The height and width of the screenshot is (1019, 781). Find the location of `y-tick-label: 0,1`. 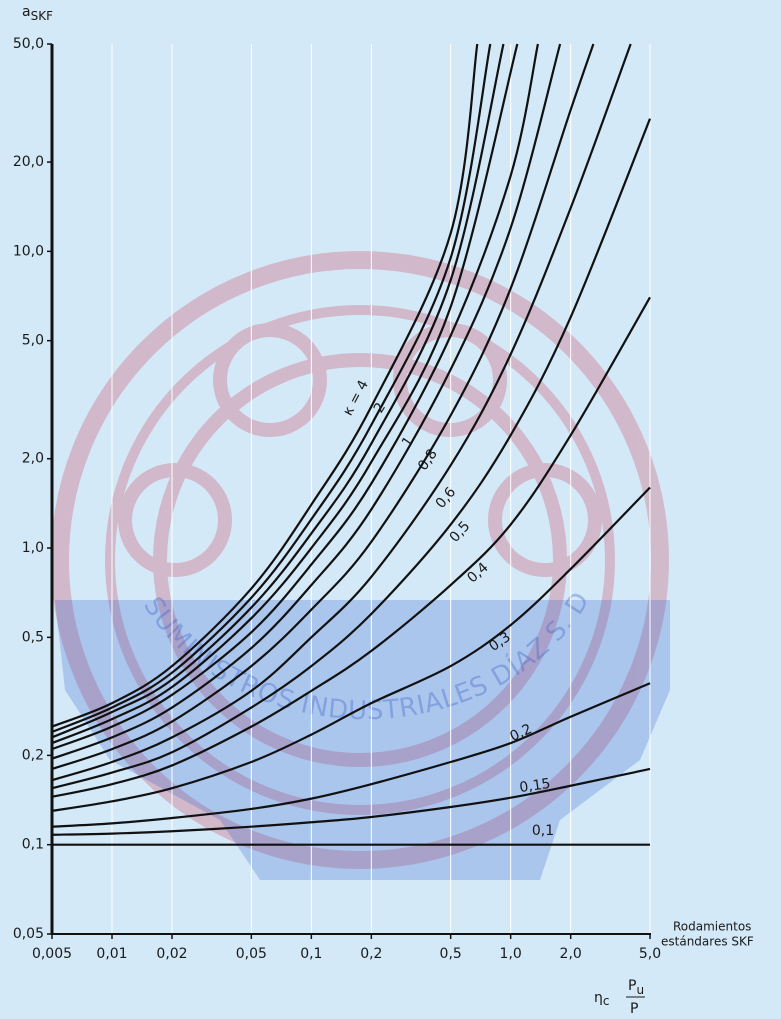

y-tick-label: 0,1 is located at coordinates (33, 845).